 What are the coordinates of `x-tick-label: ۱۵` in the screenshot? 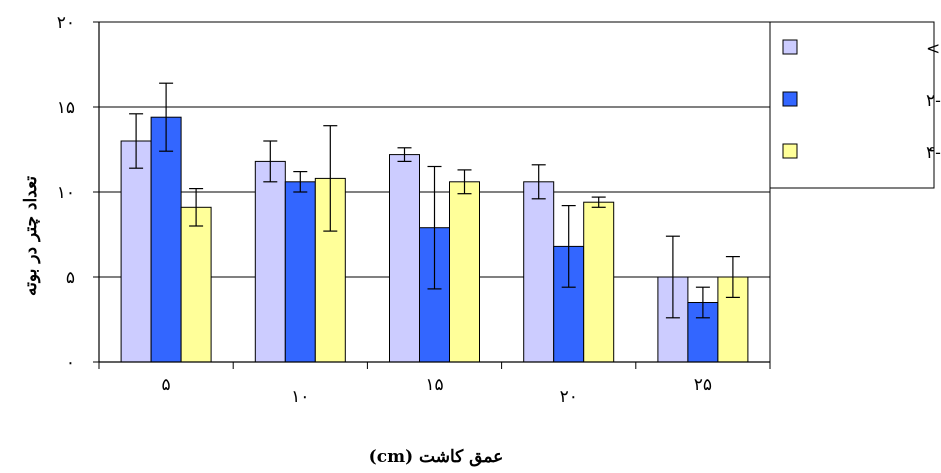 It's located at (434, 385).